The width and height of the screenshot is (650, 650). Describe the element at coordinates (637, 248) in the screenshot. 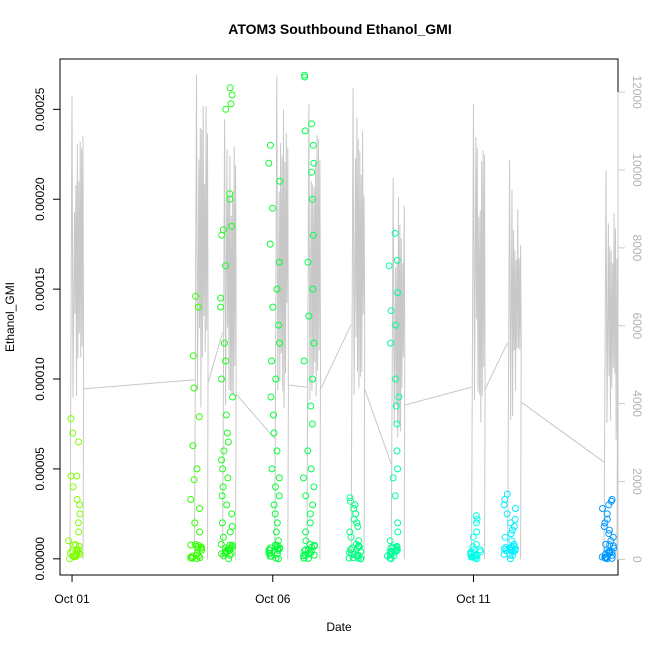

I see `y-right-tick-label: 8000` at that location.